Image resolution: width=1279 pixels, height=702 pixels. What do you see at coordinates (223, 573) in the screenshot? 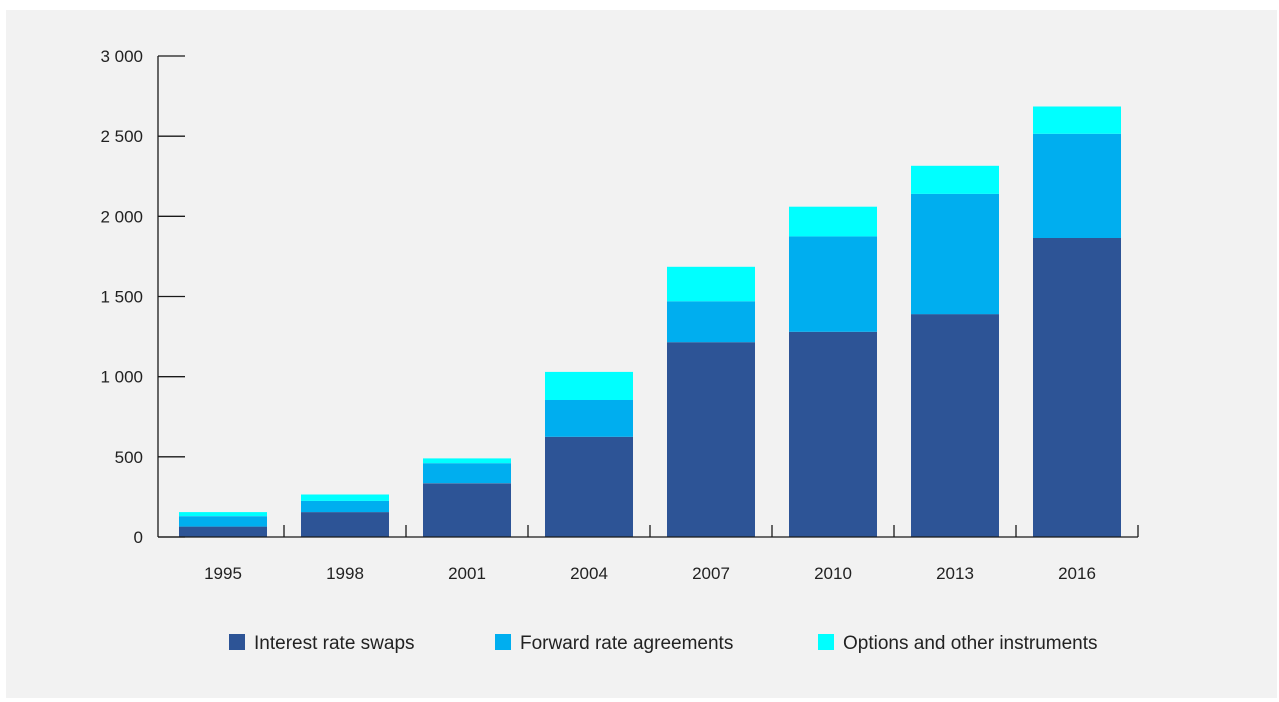
I see `x-tick-label: 1995` at bounding box center [223, 573].